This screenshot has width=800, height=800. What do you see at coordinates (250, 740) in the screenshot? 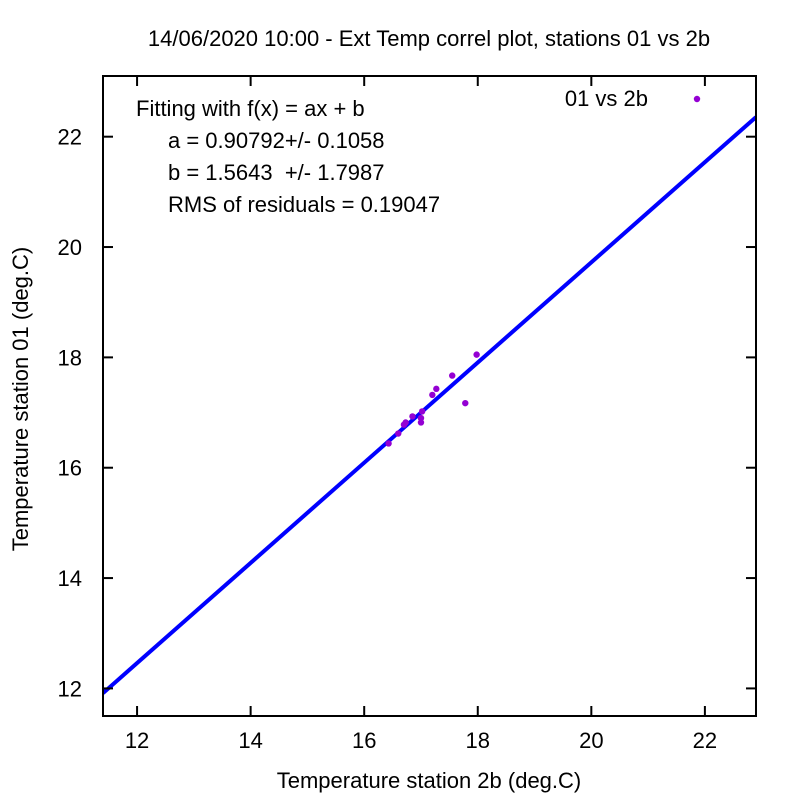
I see `x-tick-label: 14` at bounding box center [250, 740].